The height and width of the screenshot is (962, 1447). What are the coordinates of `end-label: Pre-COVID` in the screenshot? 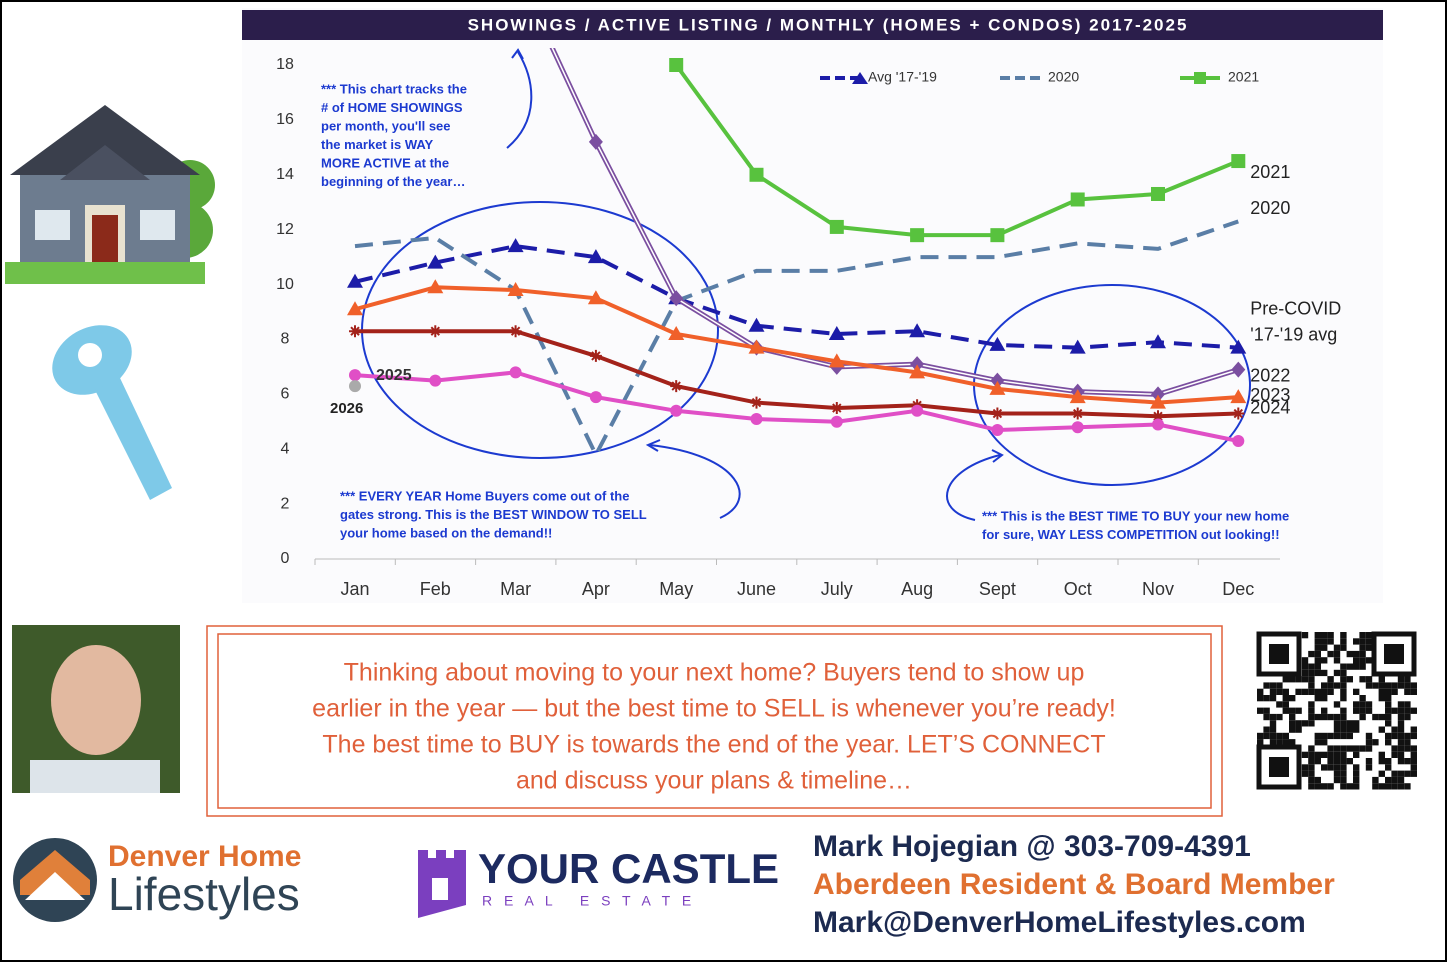 It's located at (1295, 308).